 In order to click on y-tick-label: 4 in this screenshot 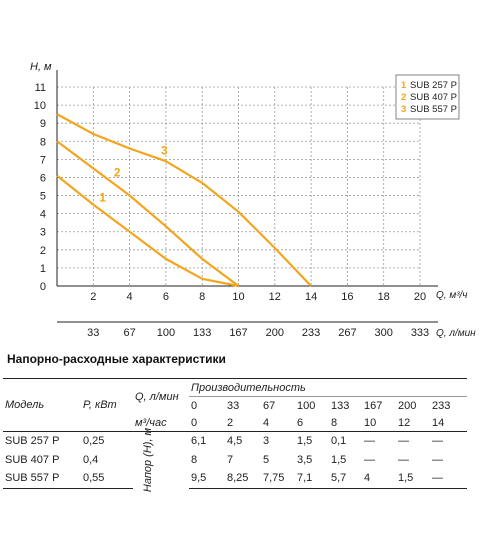, I will do `click(43, 215)`.